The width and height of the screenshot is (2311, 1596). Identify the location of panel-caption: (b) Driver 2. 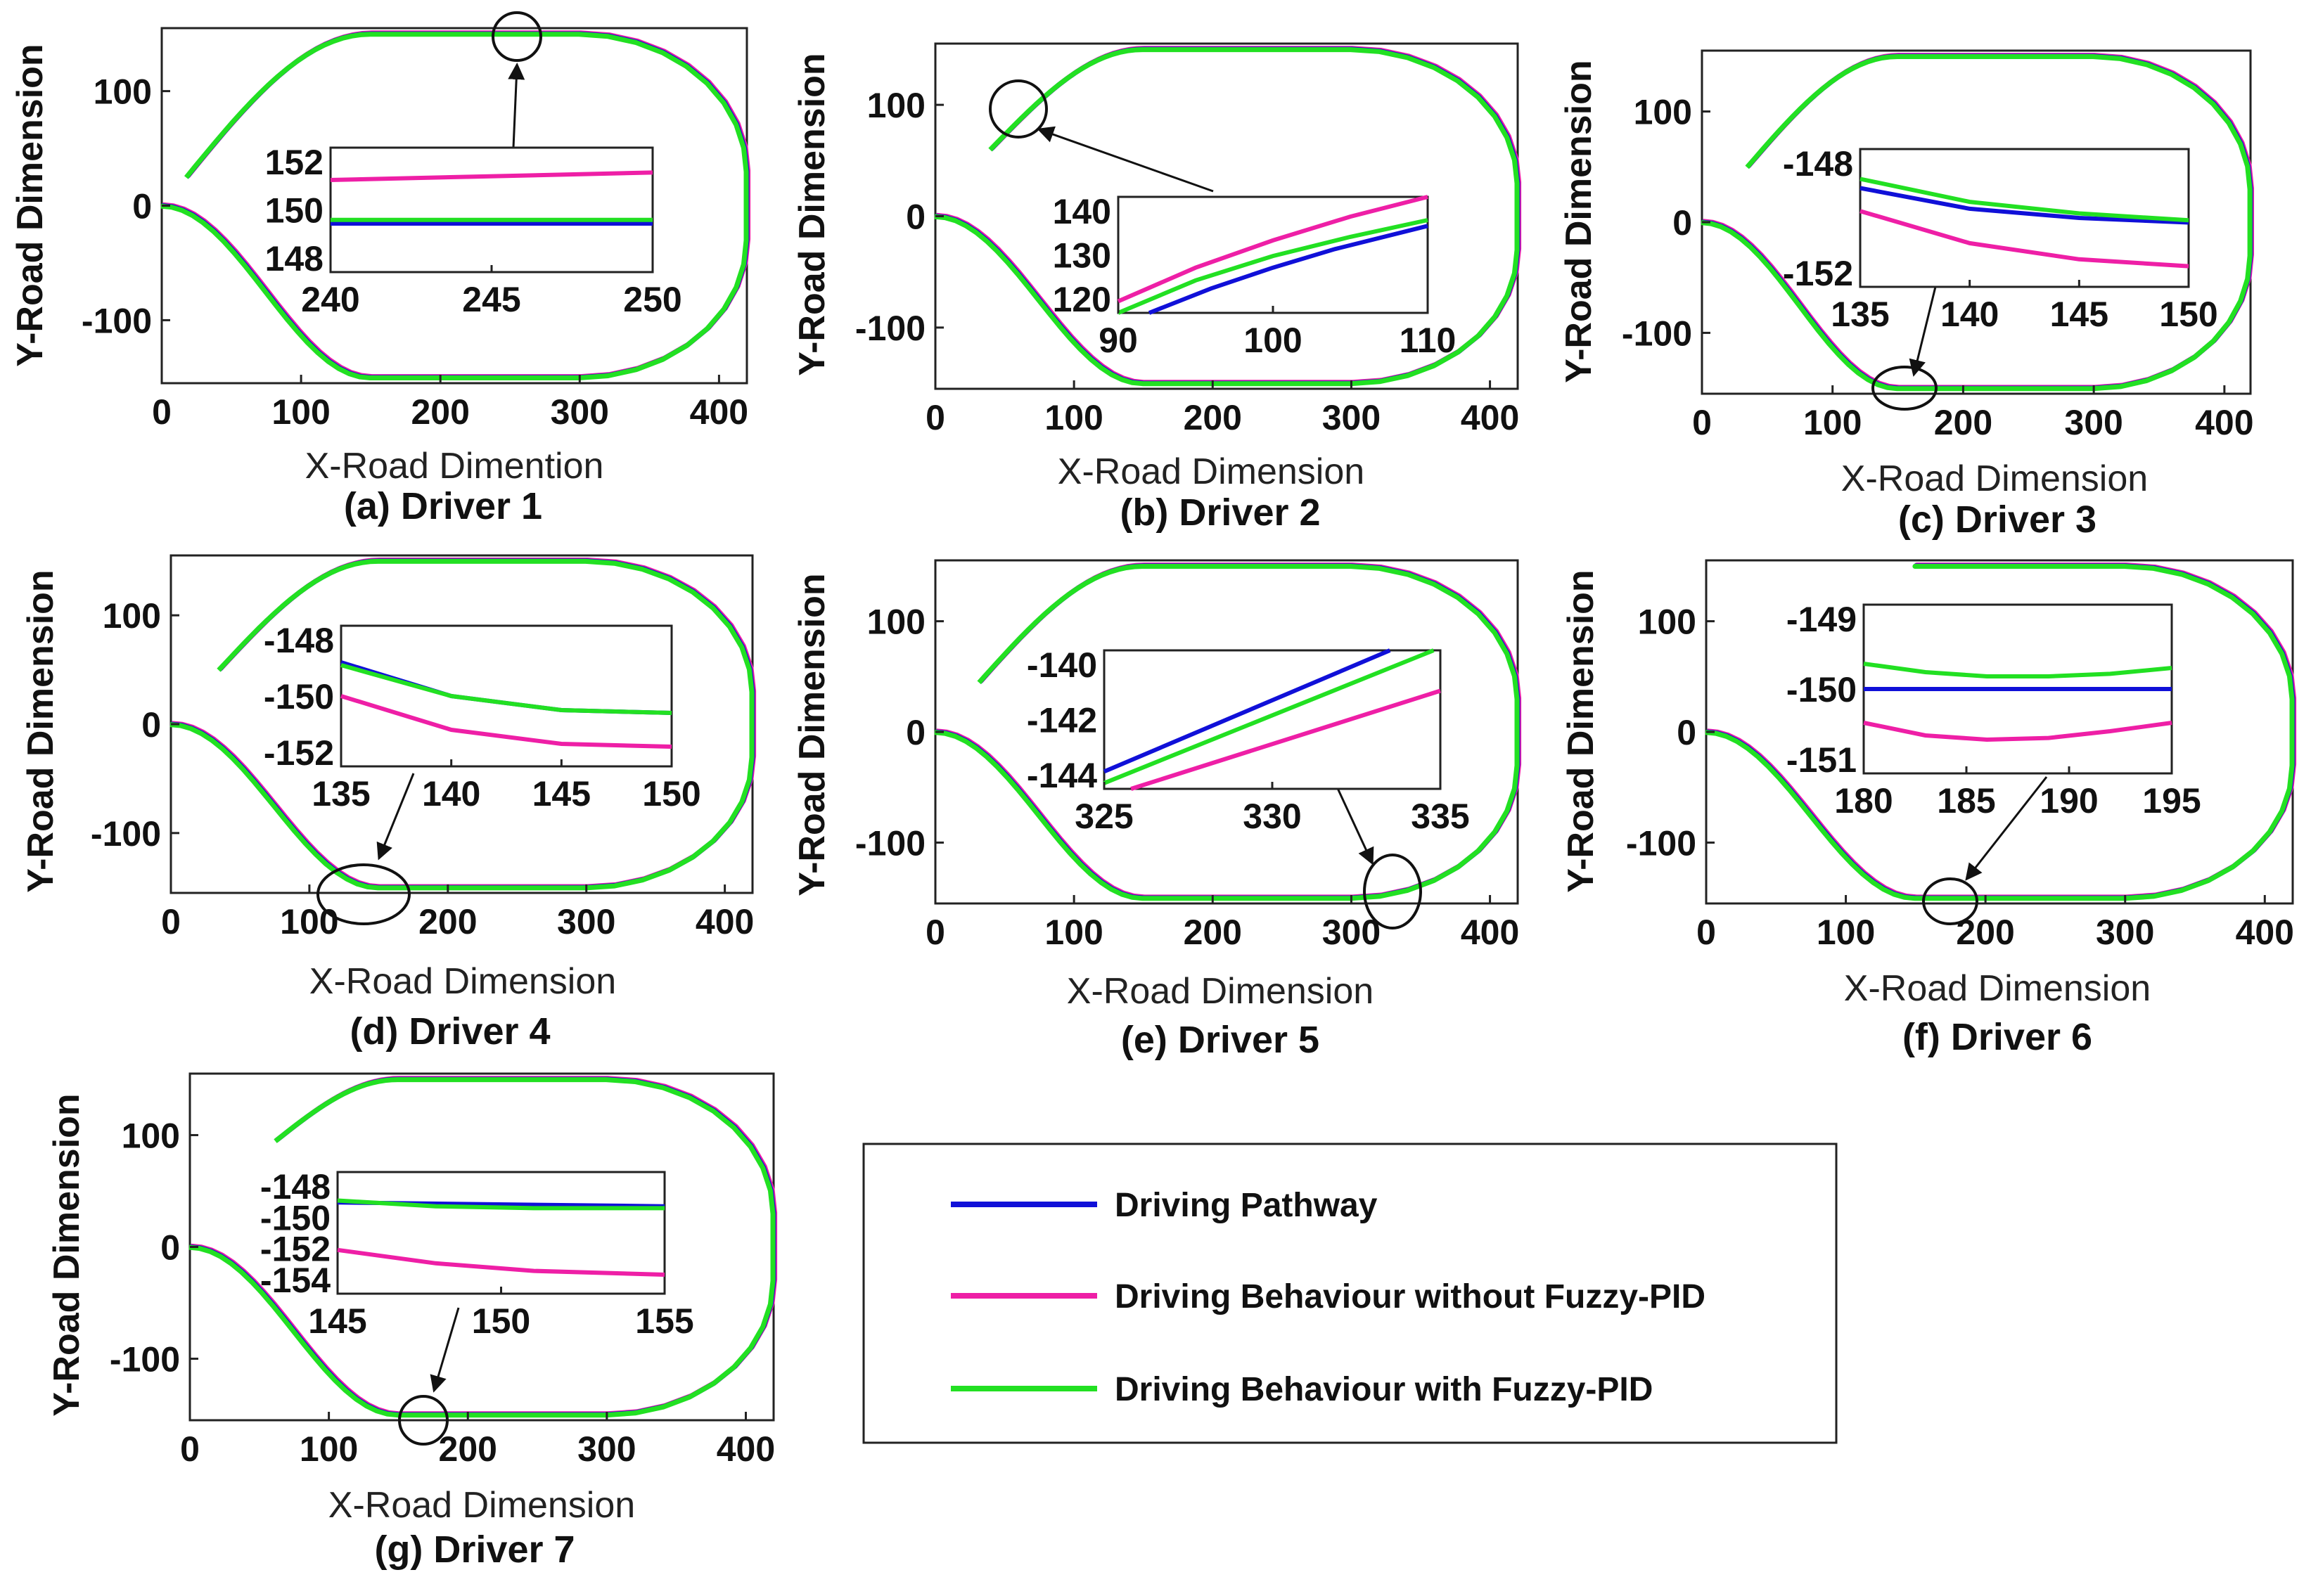
(1220, 512).